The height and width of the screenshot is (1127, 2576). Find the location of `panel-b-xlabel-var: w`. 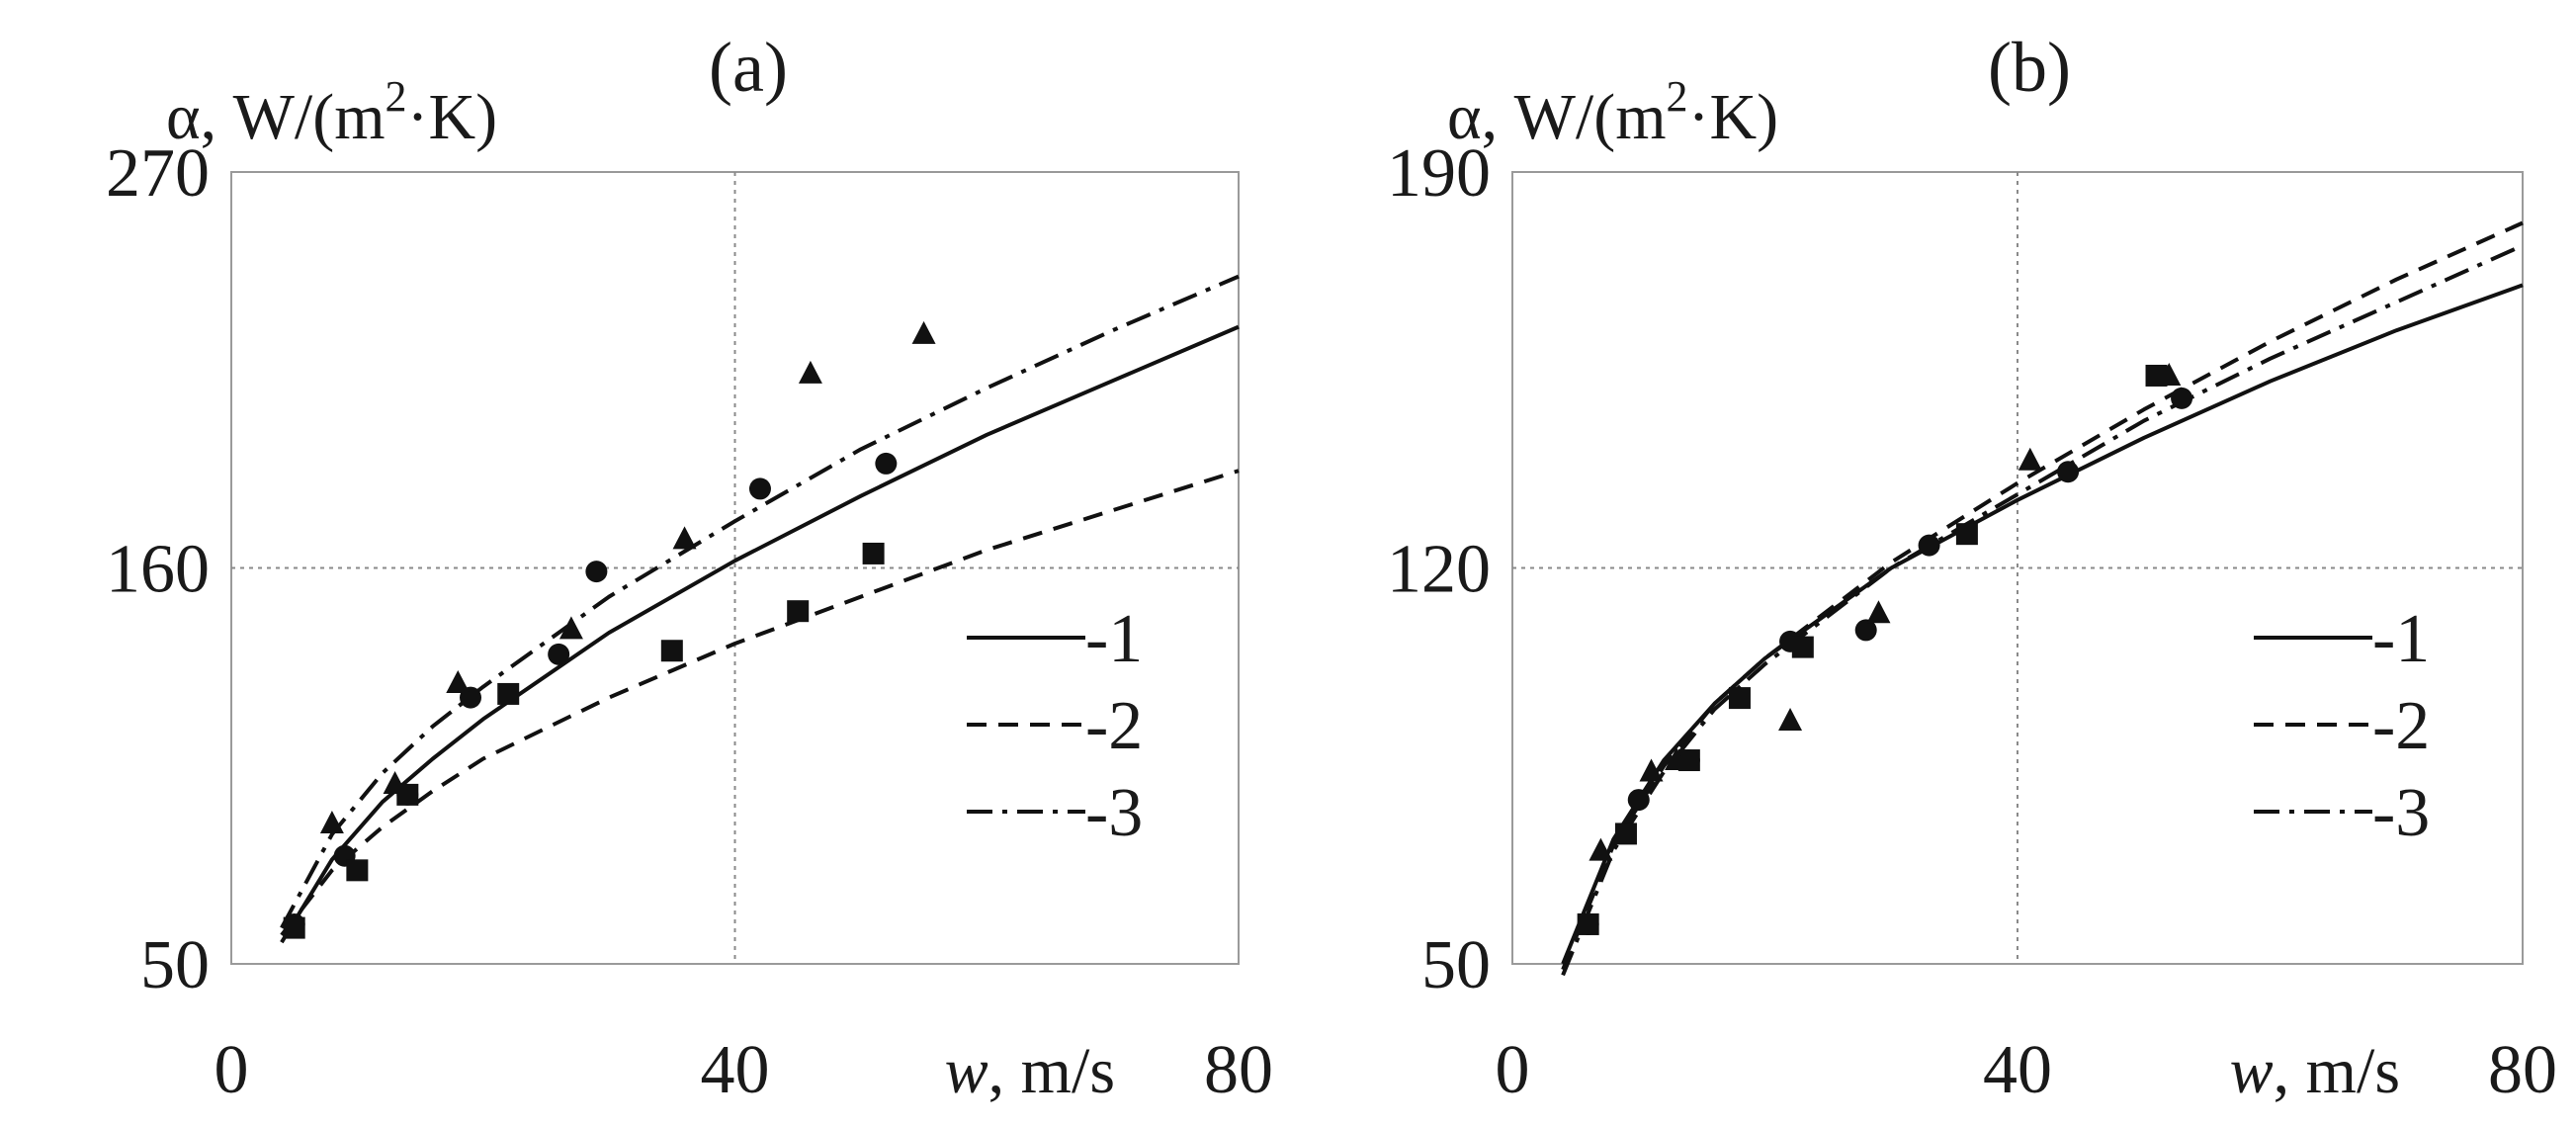

panel-b-xlabel-var: w is located at coordinates (2252, 1071).